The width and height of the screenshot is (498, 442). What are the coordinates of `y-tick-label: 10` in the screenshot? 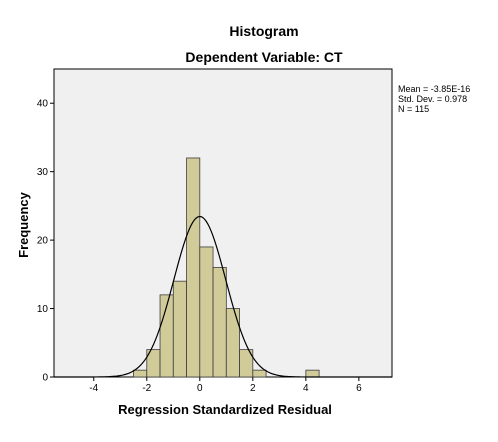 It's located at (43, 309).